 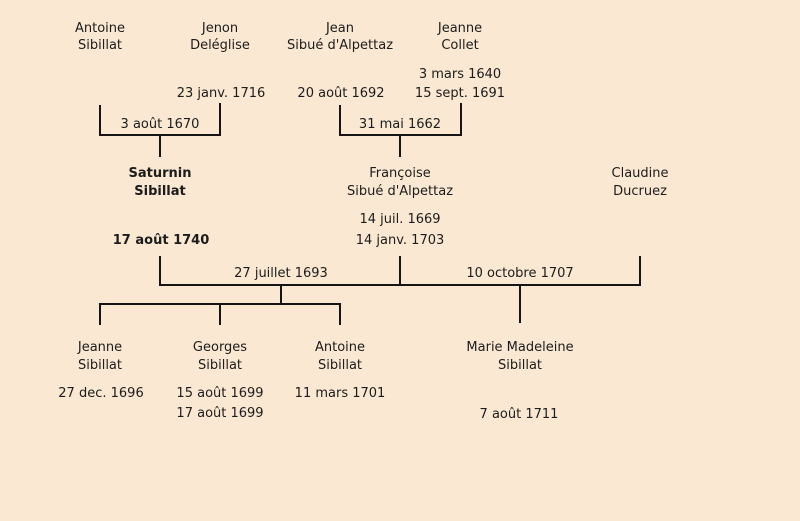 I want to click on marriage2-bracket-right-line, so click(x=461, y=119).